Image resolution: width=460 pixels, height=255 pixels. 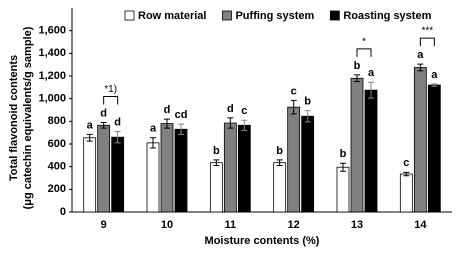 I want to click on significance-mark: *1), so click(x=110, y=89).